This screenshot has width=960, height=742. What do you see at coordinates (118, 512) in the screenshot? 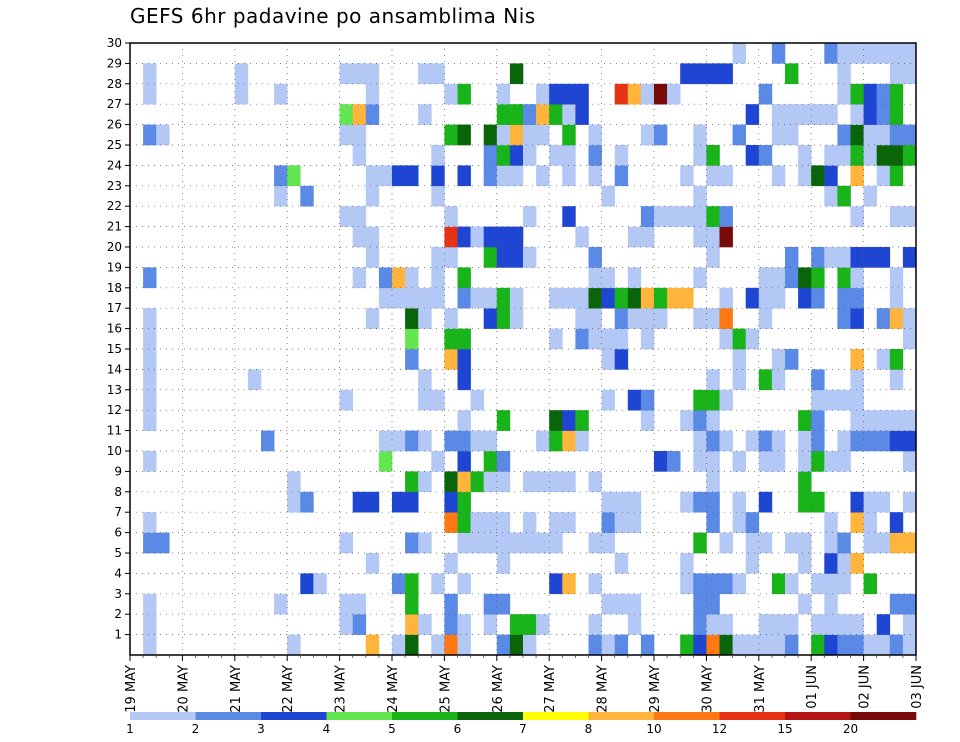
I see `y-tick-label: 7` at bounding box center [118, 512].